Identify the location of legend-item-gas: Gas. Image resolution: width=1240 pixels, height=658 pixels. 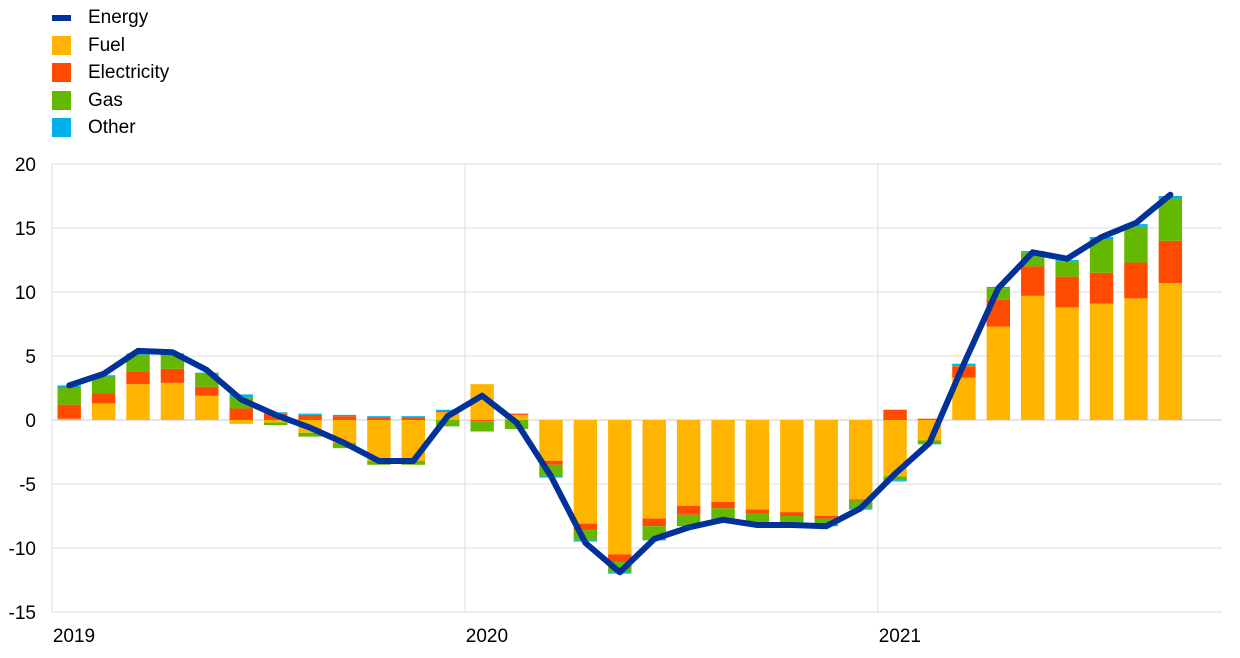
(110, 101).